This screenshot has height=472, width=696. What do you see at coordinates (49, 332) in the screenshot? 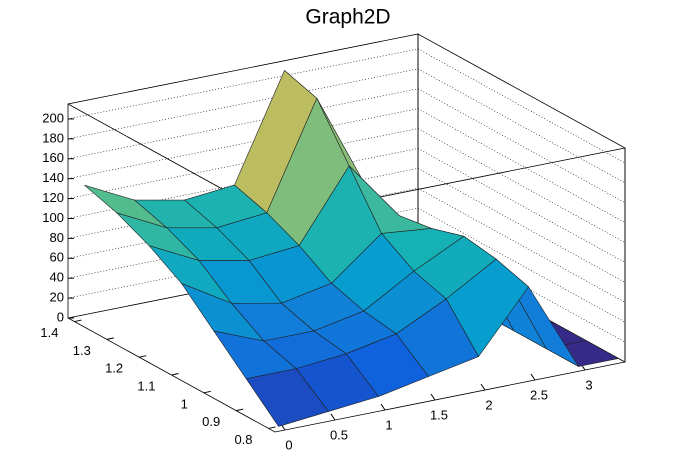
I see `y-tick-label: 1.4` at bounding box center [49, 332].